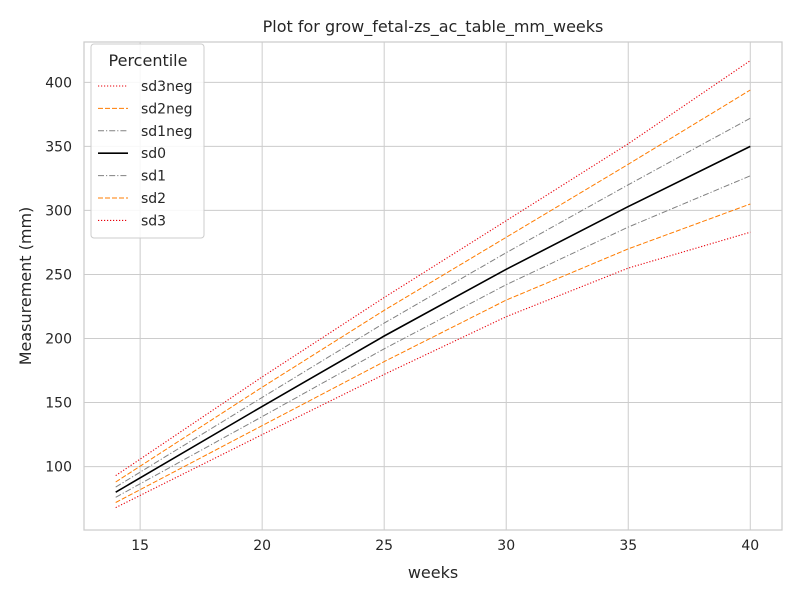 The image size is (800, 600). Describe the element at coordinates (58, 468) in the screenshot. I see `y-tick-label: 100` at that location.